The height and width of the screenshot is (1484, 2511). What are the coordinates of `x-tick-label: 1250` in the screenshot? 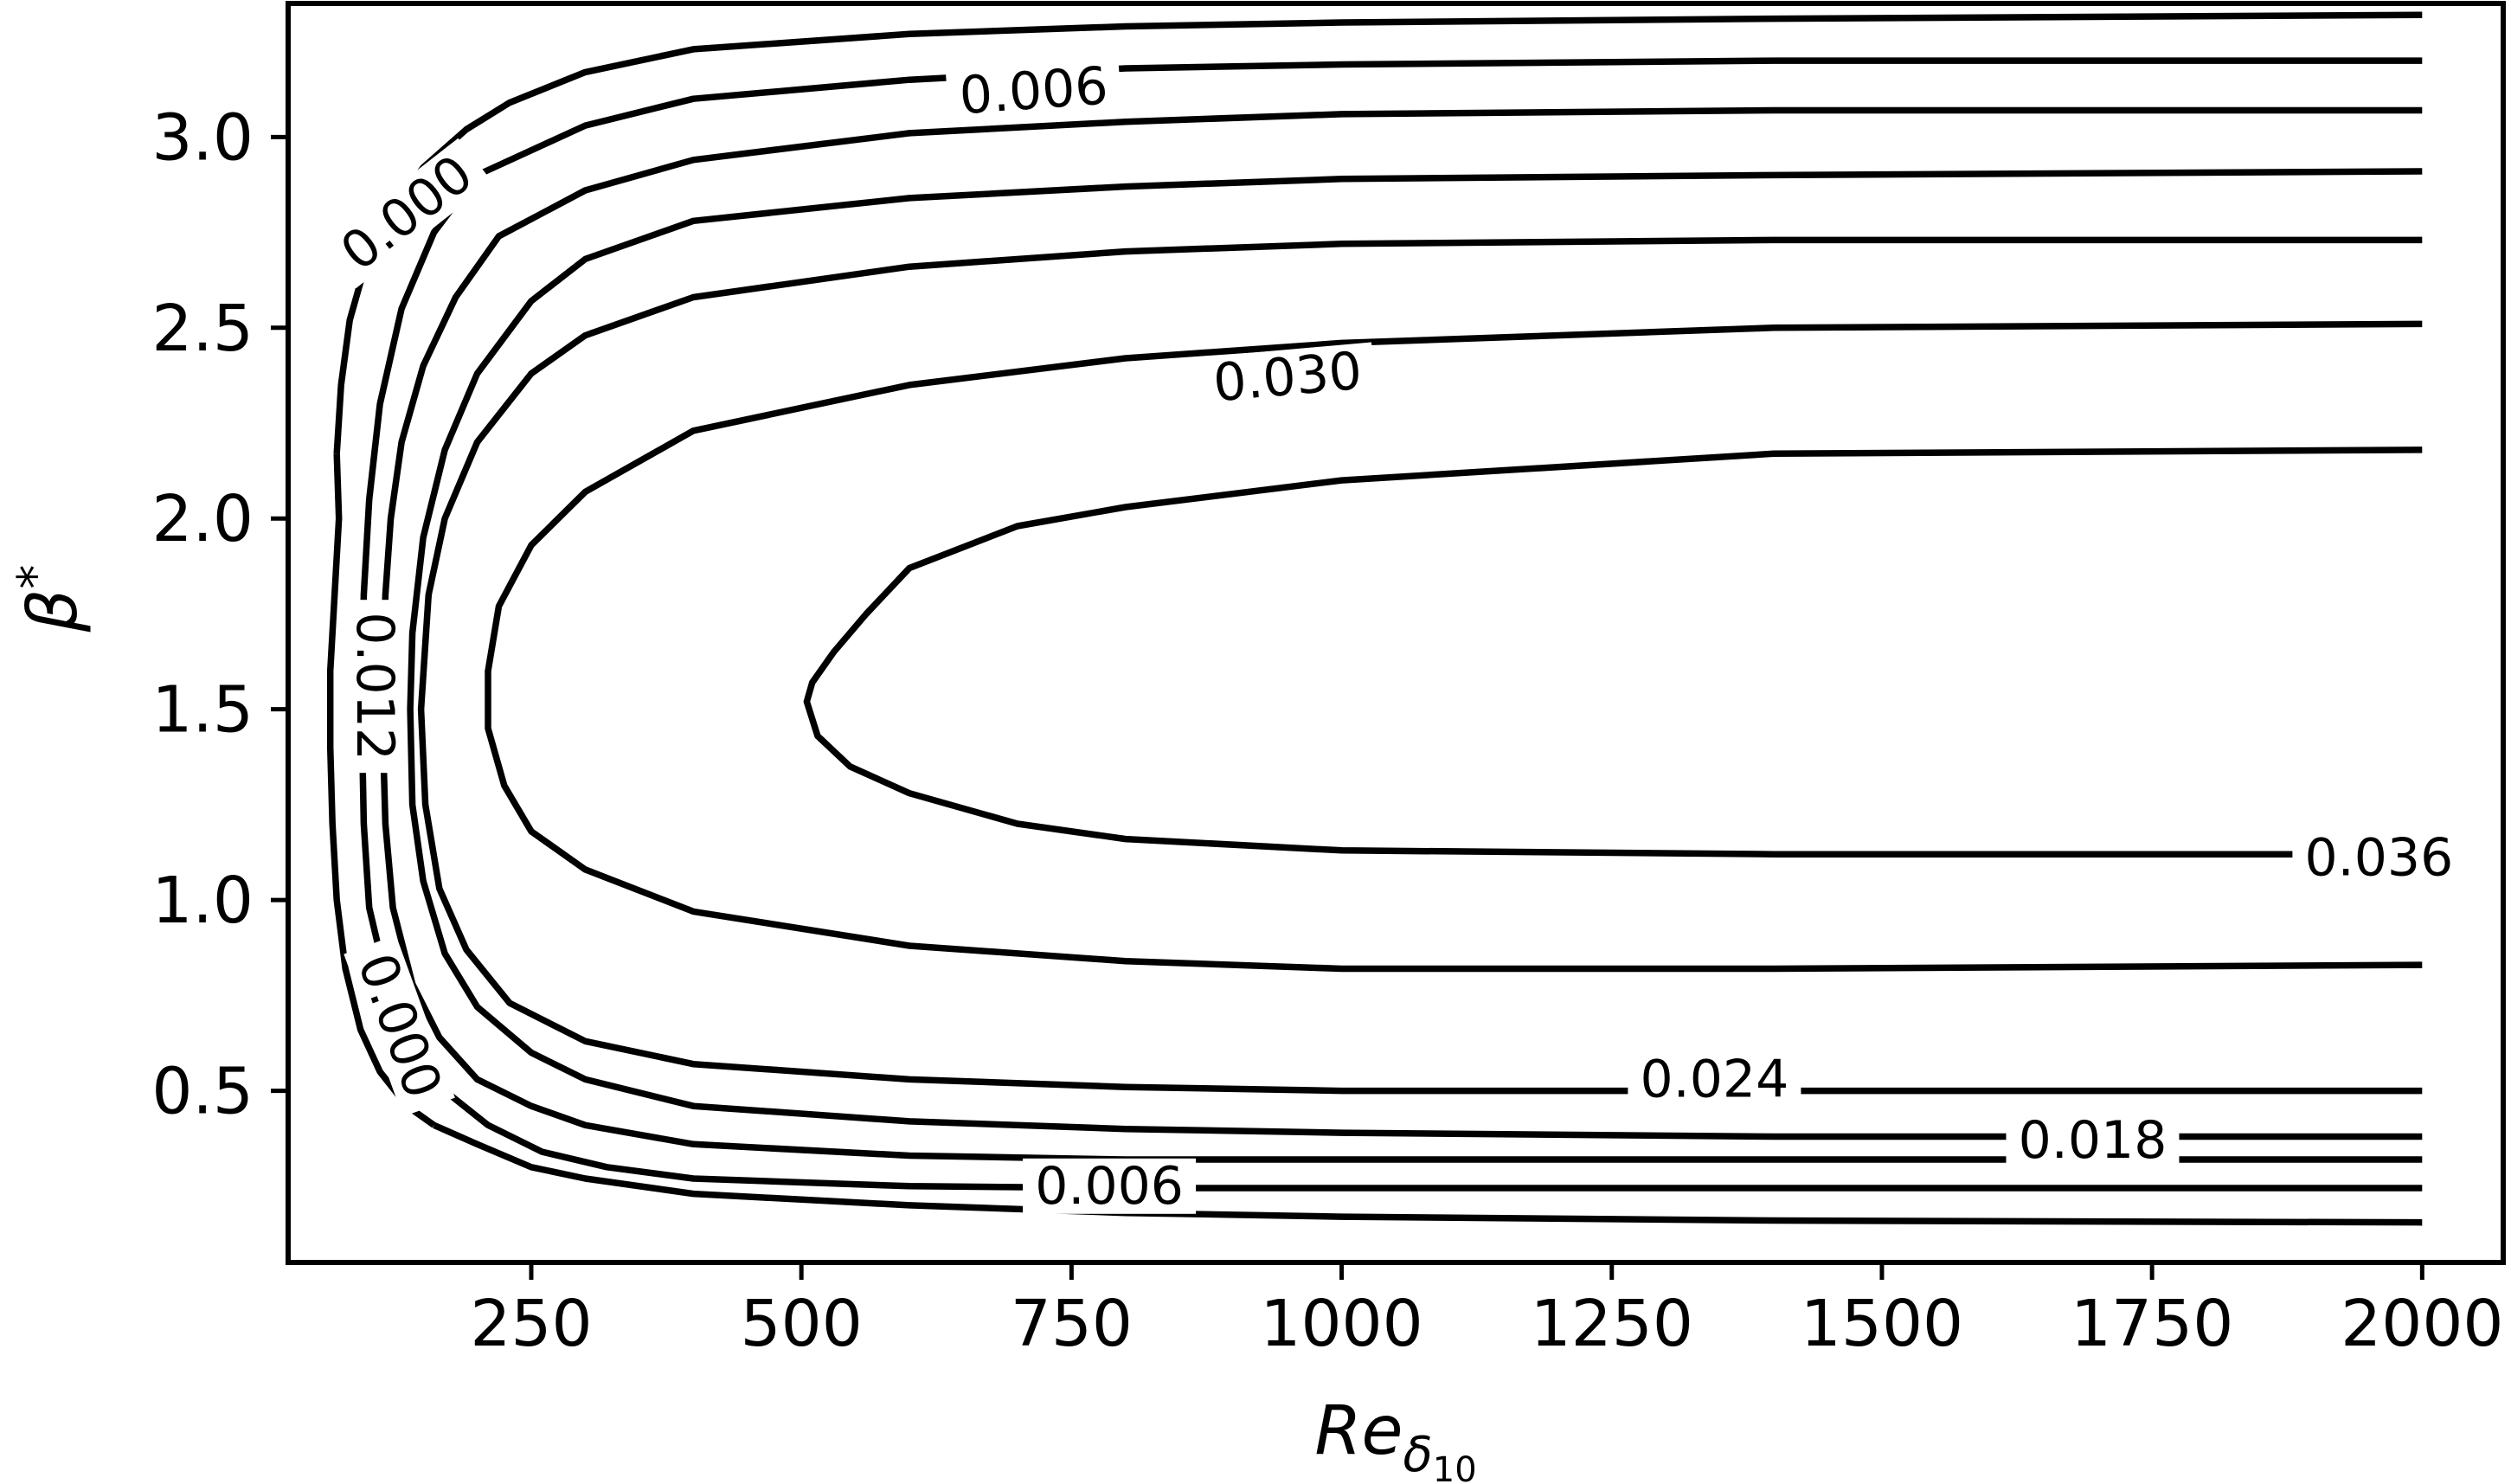 It's located at (1612, 1324).